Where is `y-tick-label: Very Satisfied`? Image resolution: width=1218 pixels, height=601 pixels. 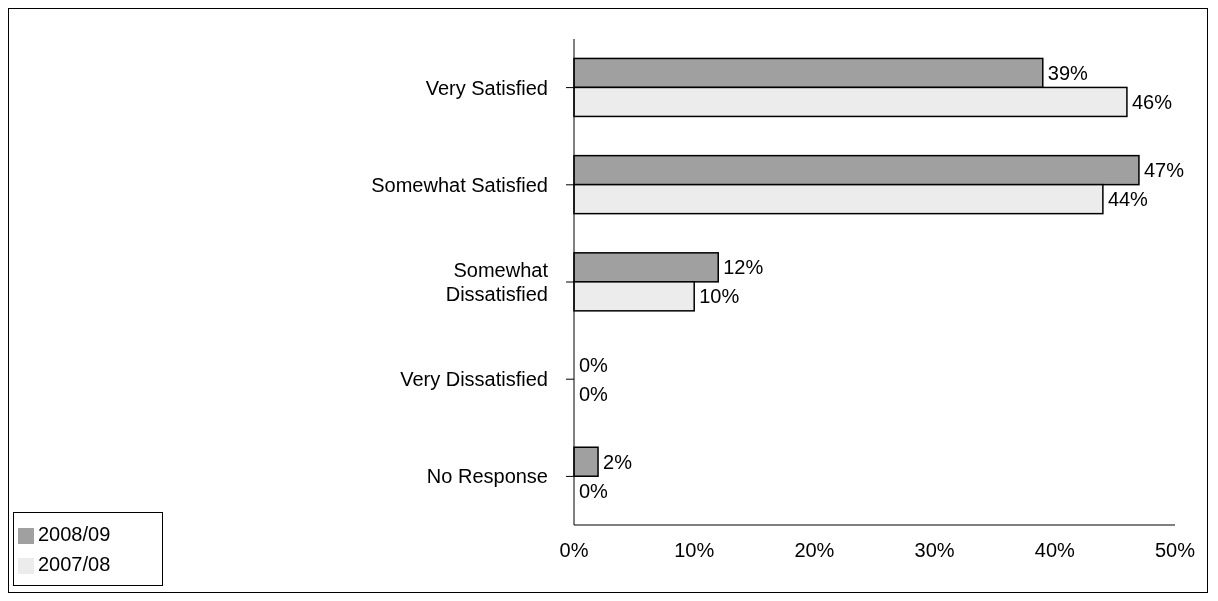 y-tick-label: Very Satisfied is located at coordinates (486, 87).